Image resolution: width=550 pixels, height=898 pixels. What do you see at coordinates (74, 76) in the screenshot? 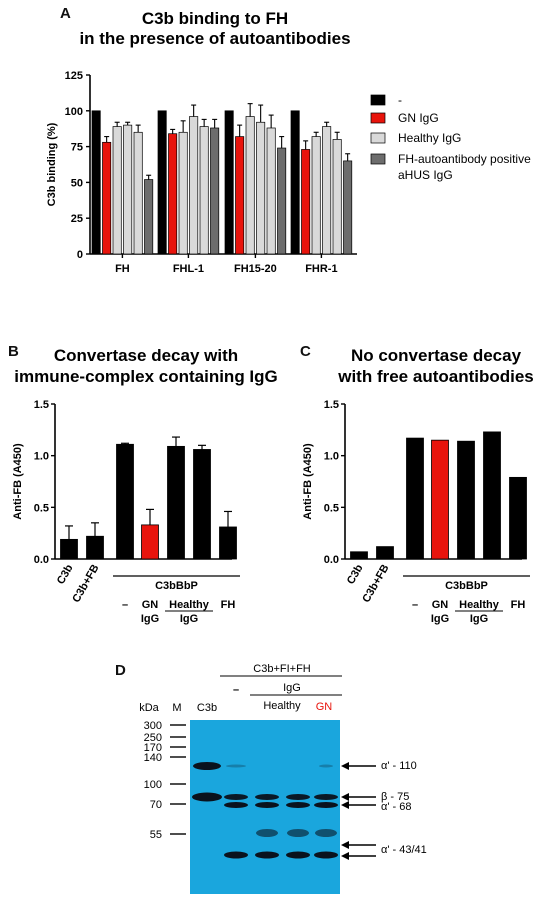
I see `y-tick-label: 125` at bounding box center [74, 76].